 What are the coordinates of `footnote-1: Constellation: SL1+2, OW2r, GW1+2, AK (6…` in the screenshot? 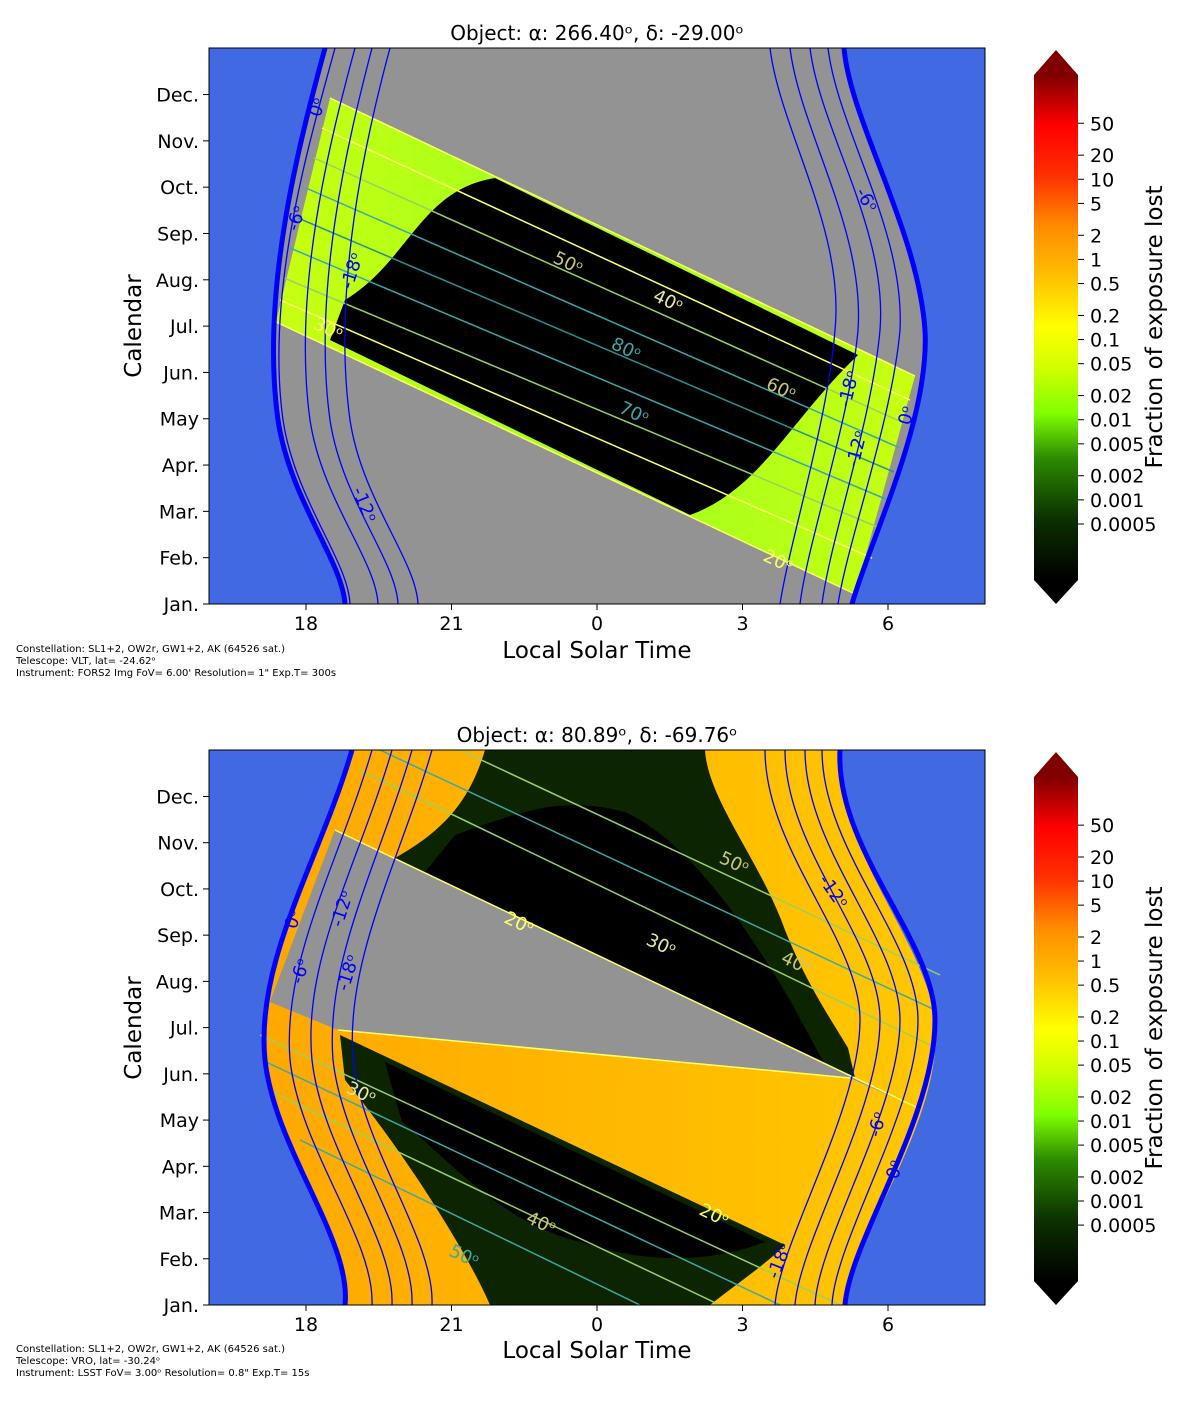 It's located at (175, 661).